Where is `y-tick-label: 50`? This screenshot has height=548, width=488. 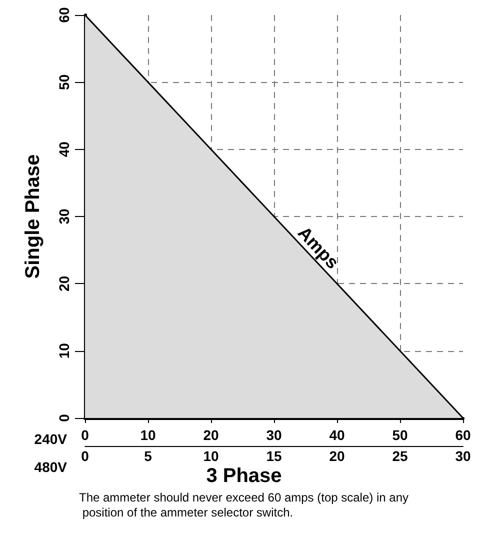 y-tick-label: 50 is located at coordinates (64, 82).